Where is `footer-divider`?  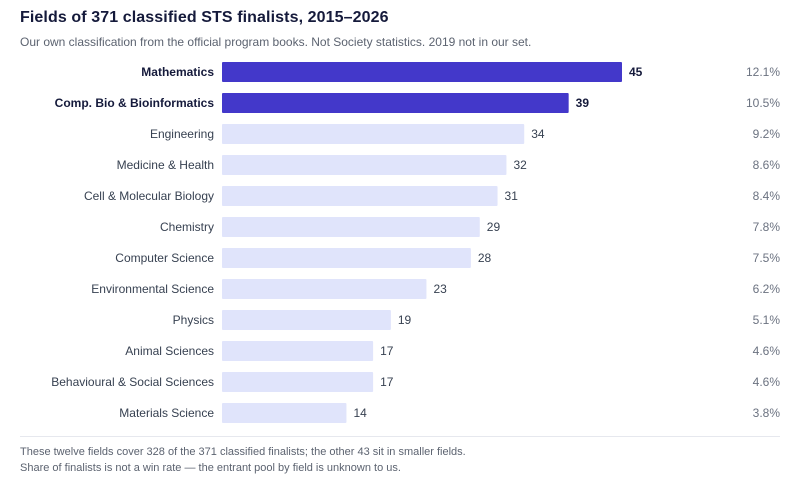 footer-divider is located at coordinates (400, 436).